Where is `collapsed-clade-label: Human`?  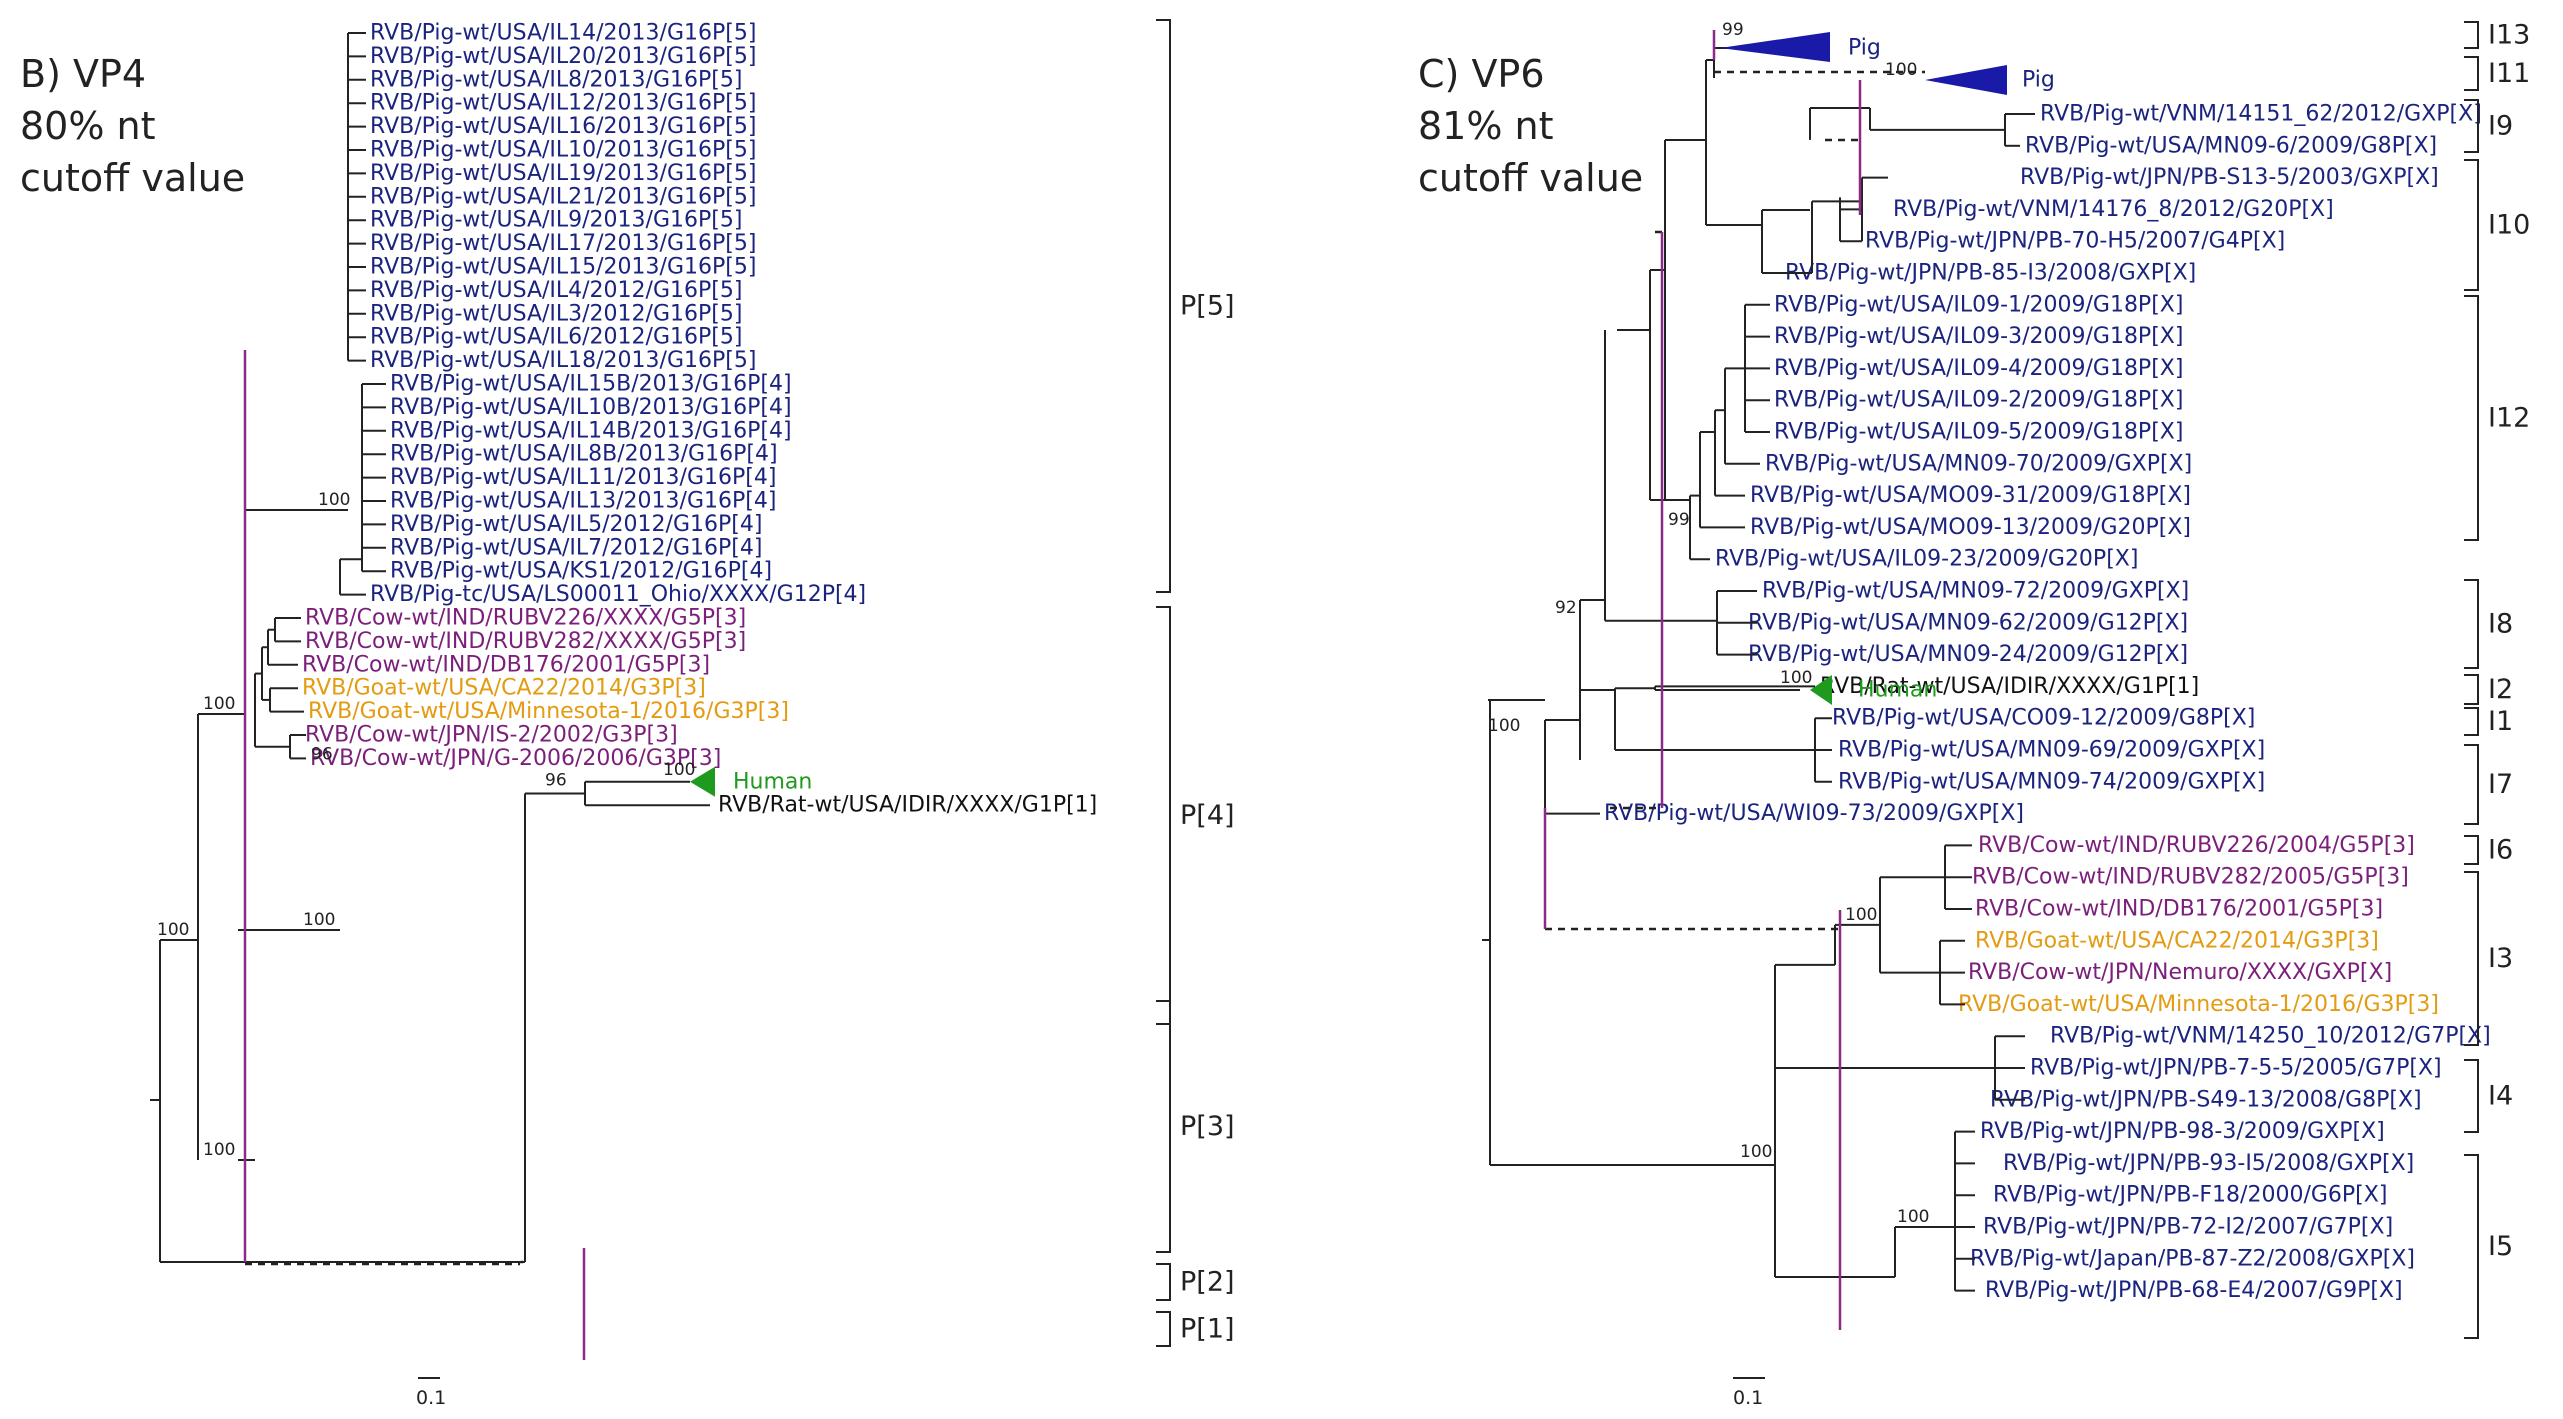
collapsed-clade-label: Human is located at coordinates (1897, 690).